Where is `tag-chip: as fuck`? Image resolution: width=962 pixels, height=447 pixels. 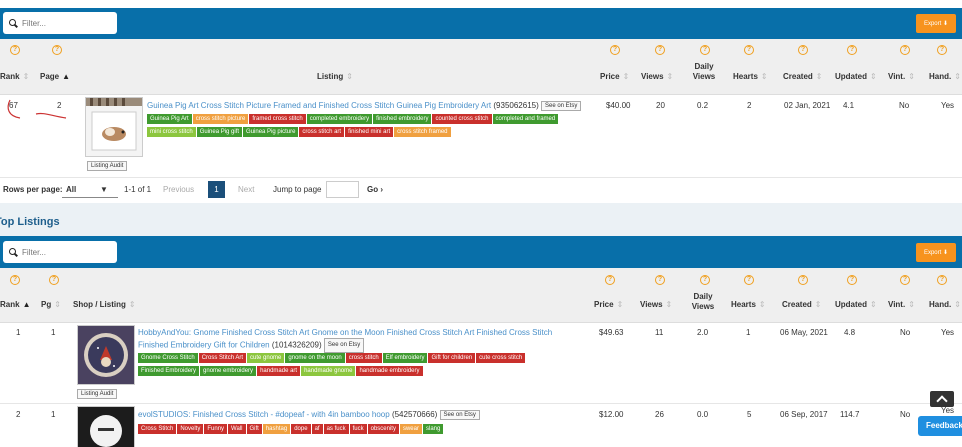
tag-chip: as fuck is located at coordinates (336, 429).